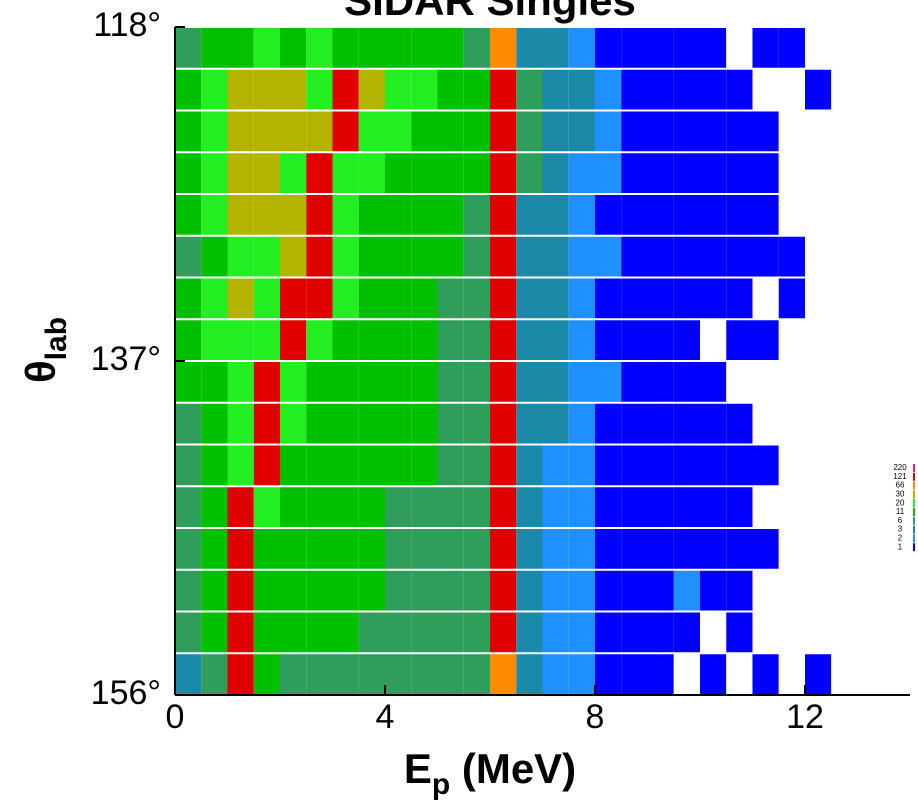 The image size is (918, 811). I want to click on legend-label: 220, so click(900, 467).